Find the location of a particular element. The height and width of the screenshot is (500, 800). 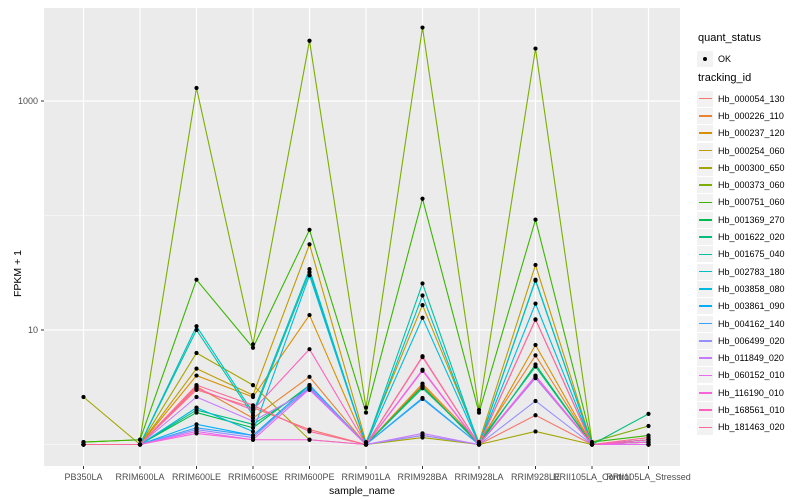

legend-item-Hb_000300_650: Hb_000300_650 is located at coordinates (741, 167).